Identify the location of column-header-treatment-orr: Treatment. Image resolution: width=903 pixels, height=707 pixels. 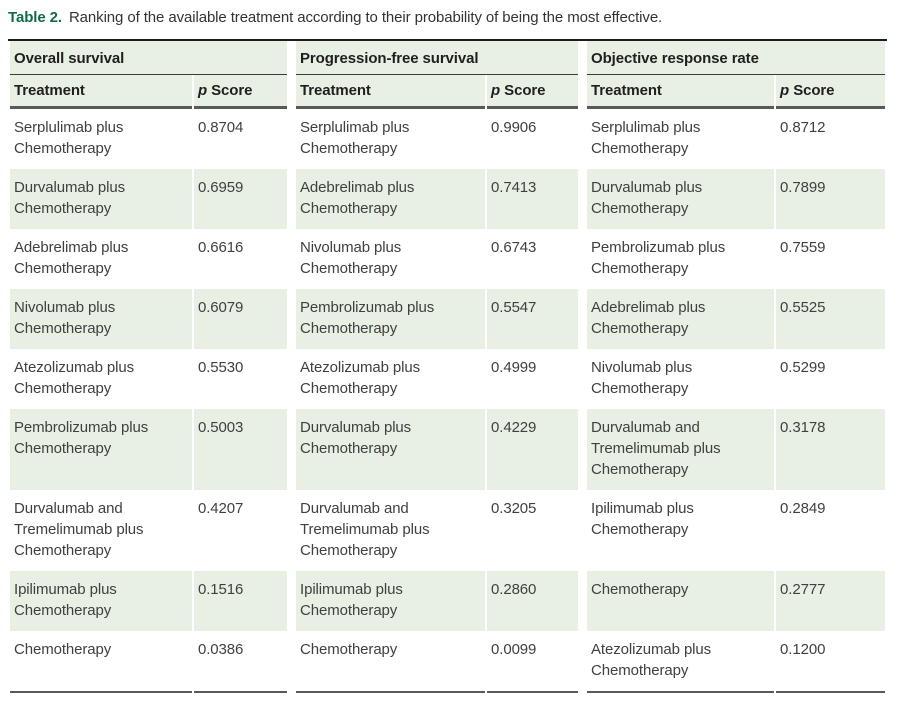
(681, 92).